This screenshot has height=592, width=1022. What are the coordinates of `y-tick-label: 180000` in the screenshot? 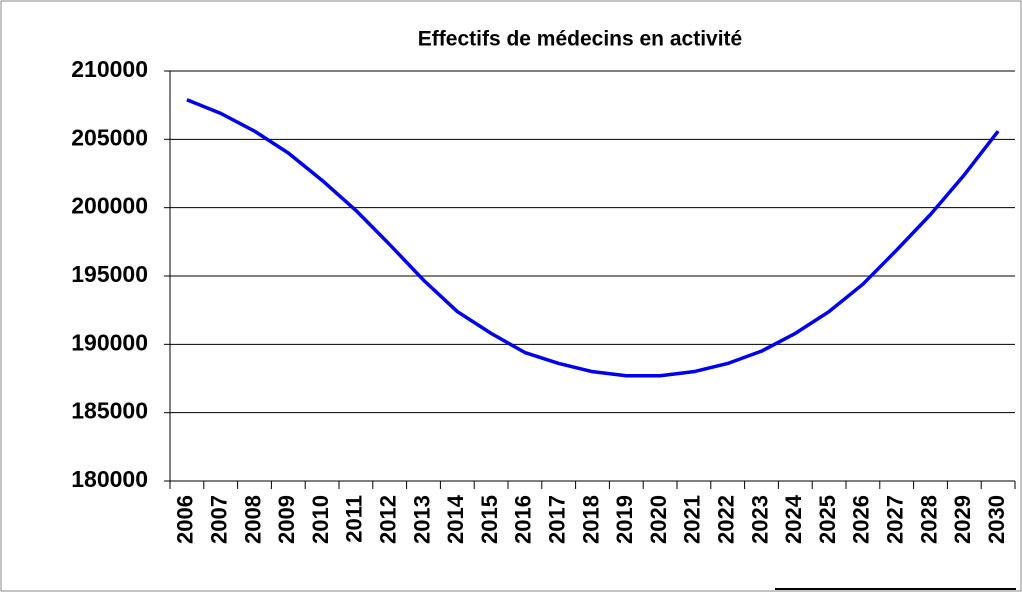 It's located at (109, 479).